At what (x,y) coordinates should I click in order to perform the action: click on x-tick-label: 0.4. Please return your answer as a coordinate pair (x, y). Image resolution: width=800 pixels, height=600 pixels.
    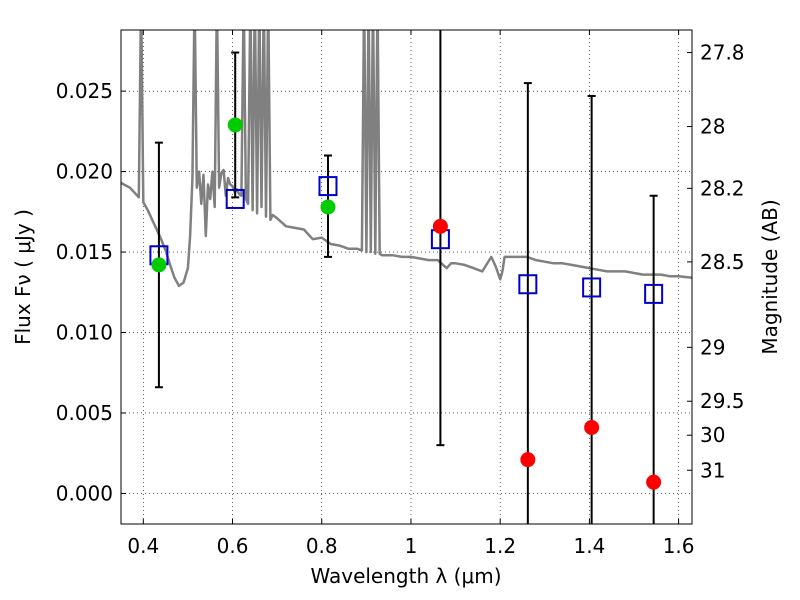
    Looking at the image, I should click on (143, 546).